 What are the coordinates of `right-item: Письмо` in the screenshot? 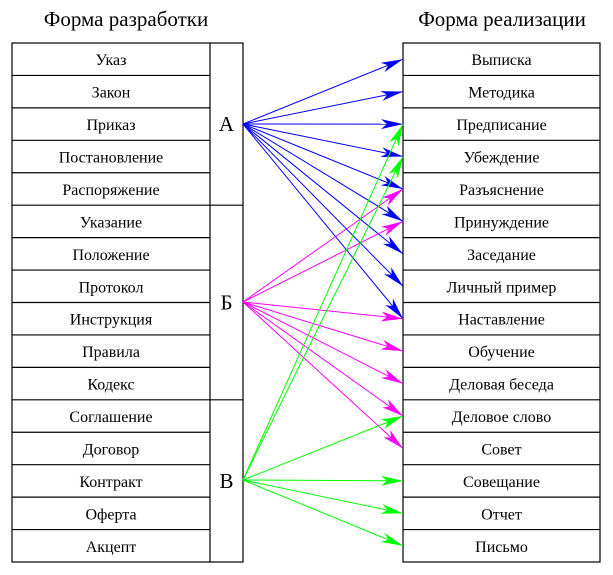 It's located at (501, 547).